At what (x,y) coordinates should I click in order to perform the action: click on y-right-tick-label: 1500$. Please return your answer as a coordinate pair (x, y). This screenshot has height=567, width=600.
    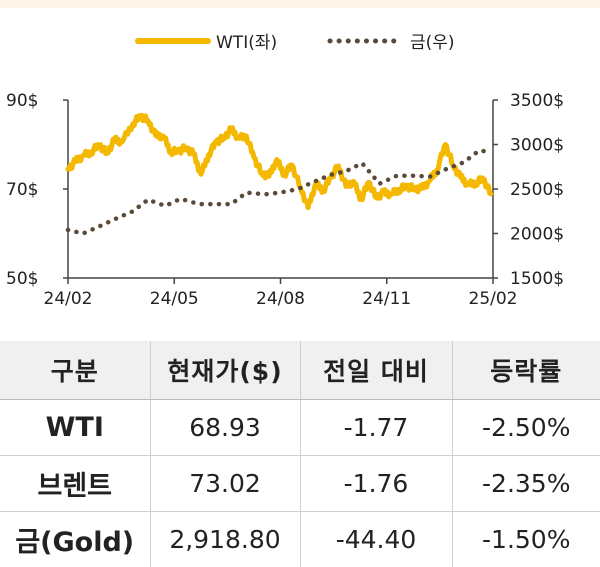
    Looking at the image, I should click on (537, 279).